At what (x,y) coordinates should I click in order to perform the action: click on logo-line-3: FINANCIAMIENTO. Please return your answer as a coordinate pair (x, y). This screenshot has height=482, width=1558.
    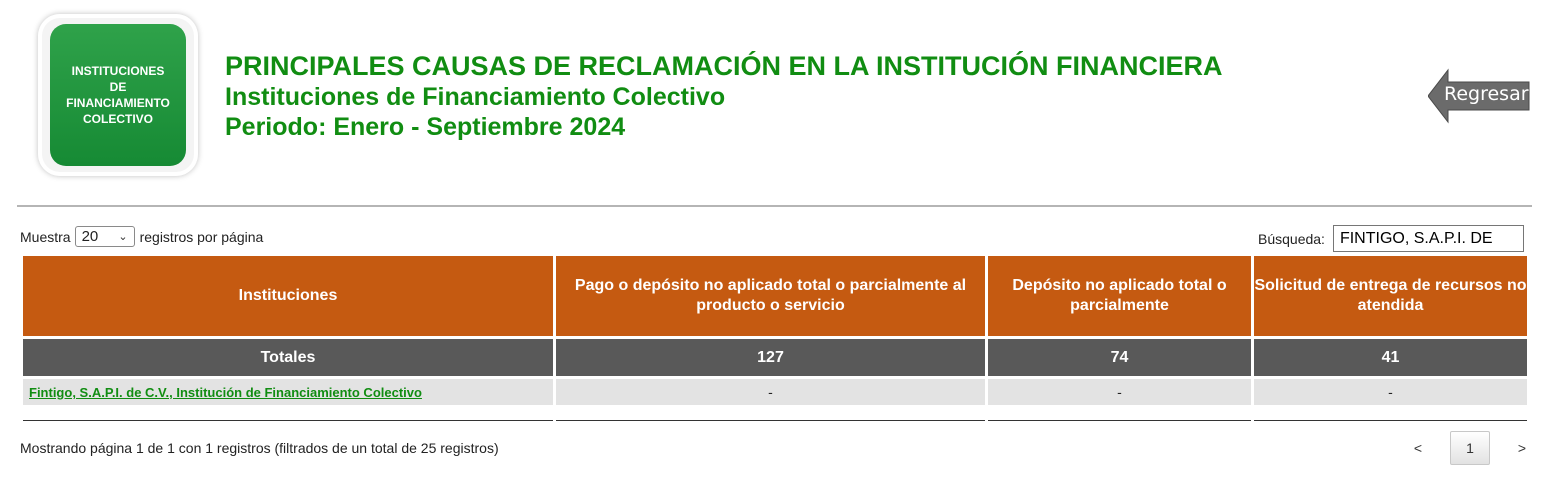
    Looking at the image, I should click on (118, 103).